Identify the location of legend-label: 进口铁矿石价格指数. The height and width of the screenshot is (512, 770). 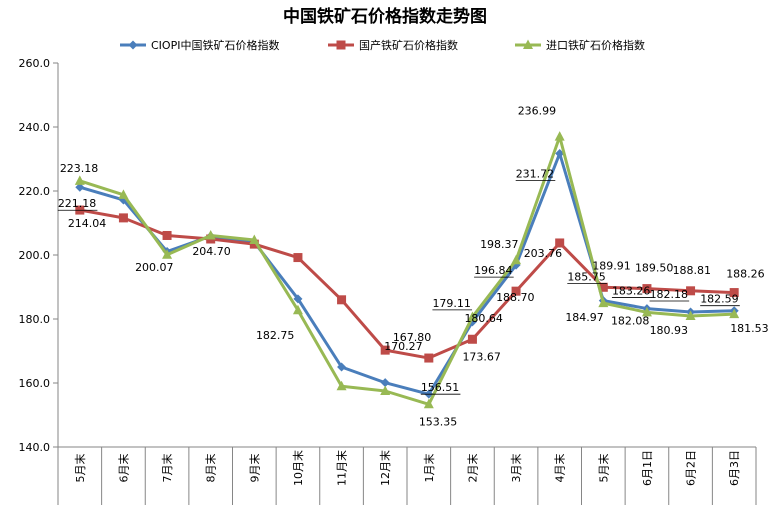
(595, 45).